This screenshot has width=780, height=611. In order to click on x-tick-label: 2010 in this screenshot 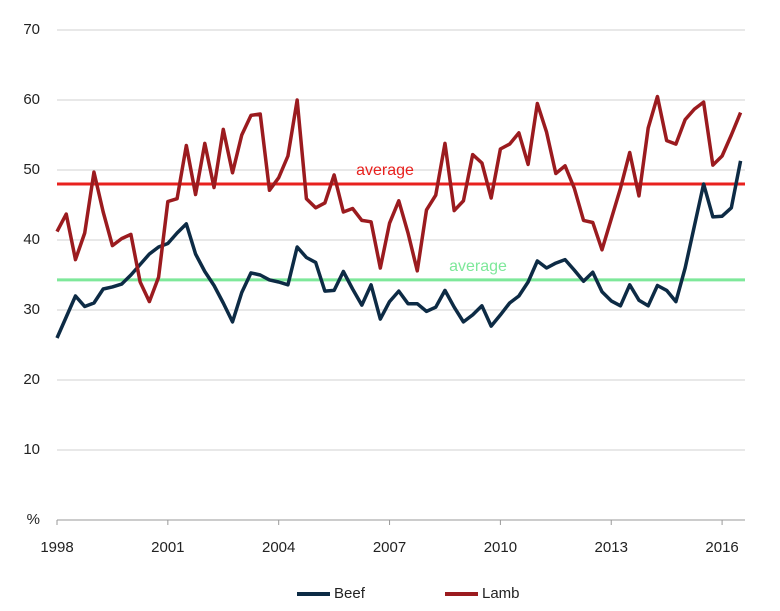, I will do `click(500, 547)`.